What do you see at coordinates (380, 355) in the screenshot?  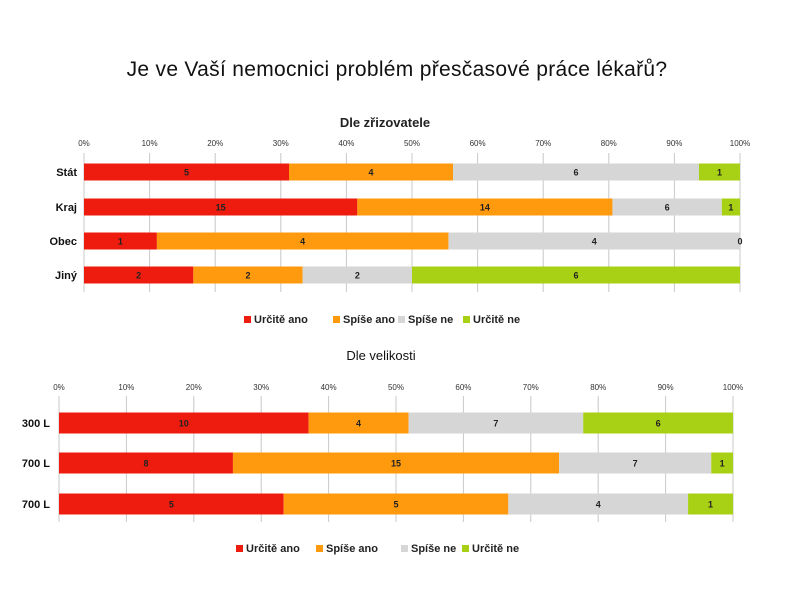 I see `chart-title: Dle velikosti` at bounding box center [380, 355].